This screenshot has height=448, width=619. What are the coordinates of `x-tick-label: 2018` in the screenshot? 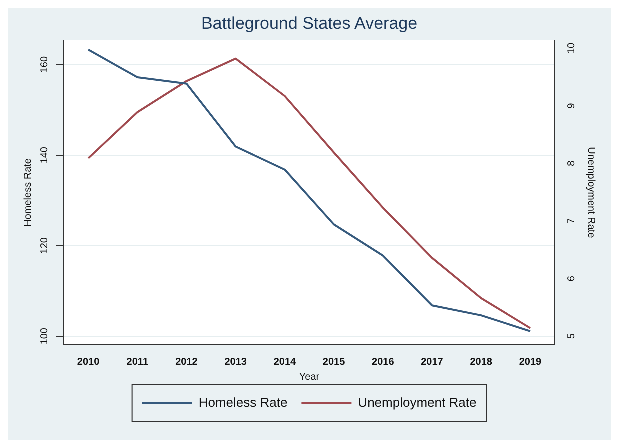 It's located at (481, 362).